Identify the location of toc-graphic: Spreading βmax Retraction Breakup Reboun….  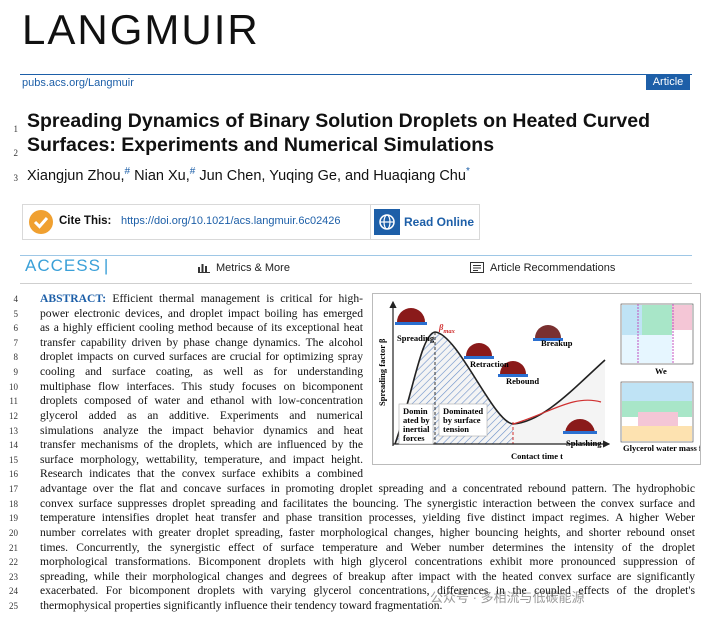
(536, 379).